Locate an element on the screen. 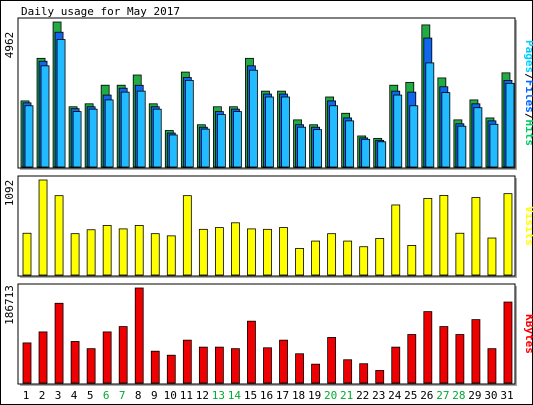 This screenshot has width=533, height=405. x-tick-label-day-10: 10 is located at coordinates (170, 395).